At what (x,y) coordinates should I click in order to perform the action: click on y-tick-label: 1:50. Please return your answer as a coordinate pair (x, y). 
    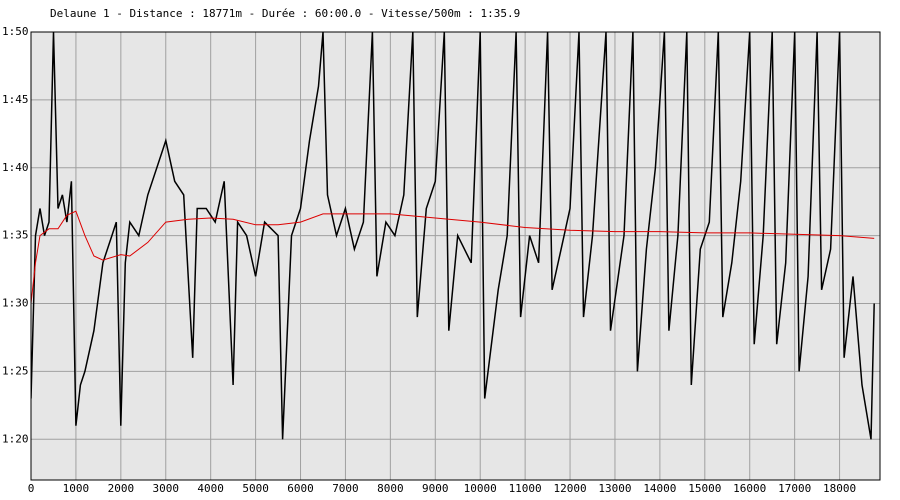
    Looking at the image, I should click on (15, 31).